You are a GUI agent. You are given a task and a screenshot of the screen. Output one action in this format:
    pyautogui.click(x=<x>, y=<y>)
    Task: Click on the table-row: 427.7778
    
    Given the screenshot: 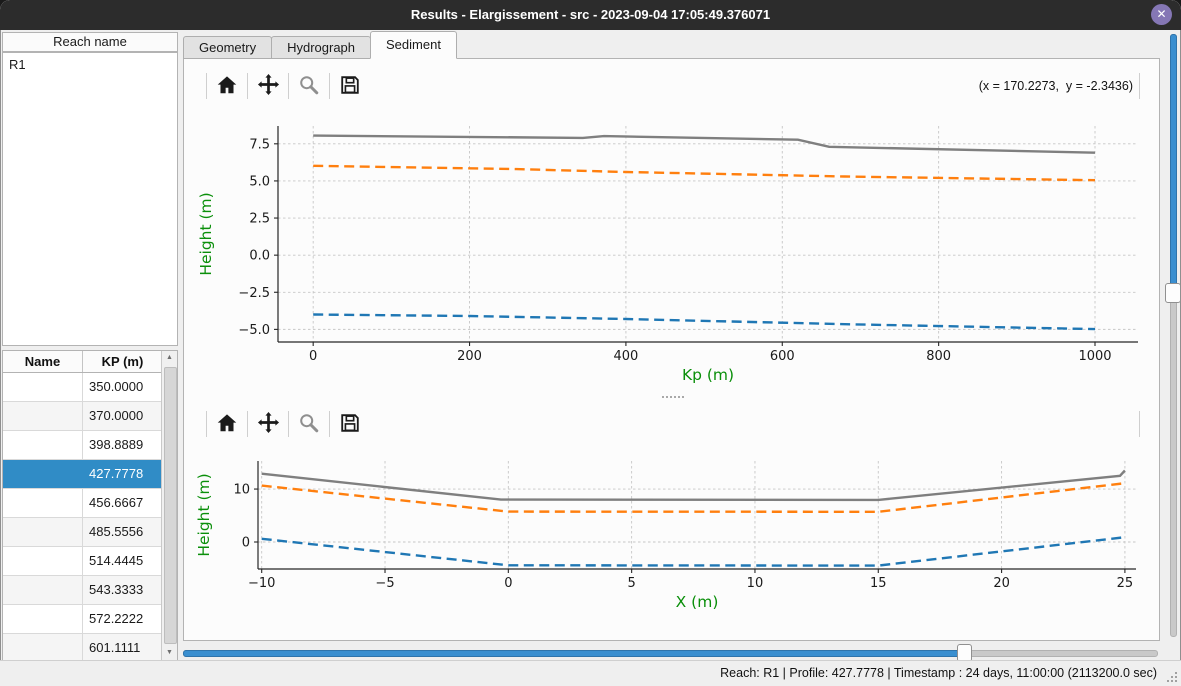 What is the action you would take?
    pyautogui.click(x=90, y=474)
    